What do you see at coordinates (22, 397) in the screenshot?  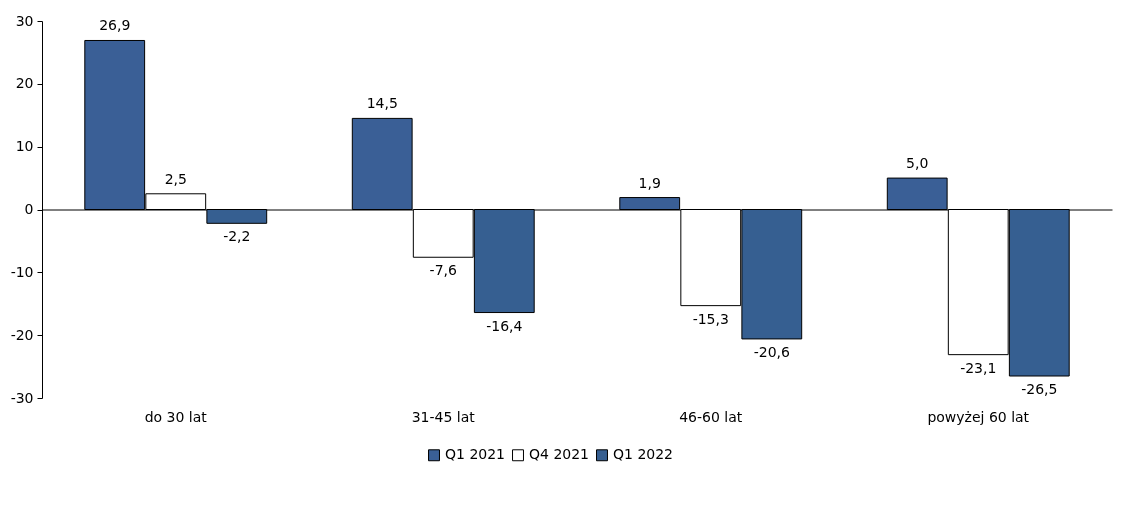 I see `y-tick-label: -30` at bounding box center [22, 397].